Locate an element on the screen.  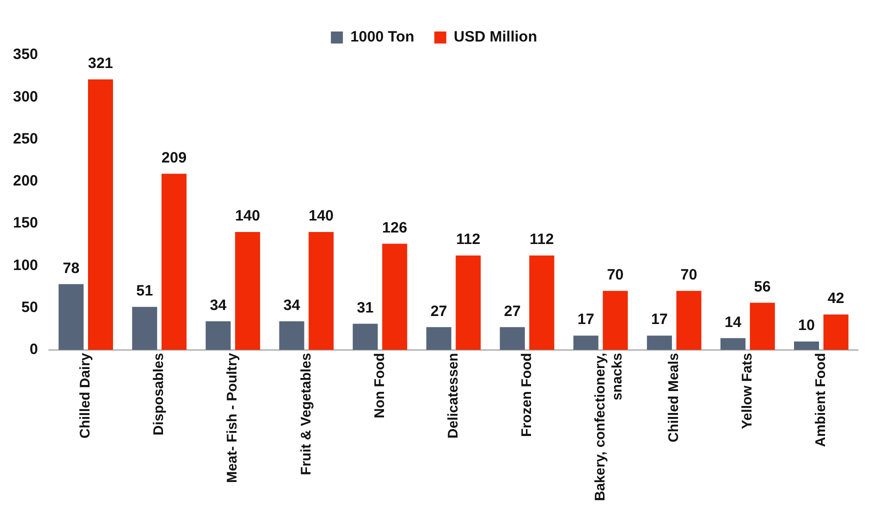
legend-label: USD Million is located at coordinates (496, 37).